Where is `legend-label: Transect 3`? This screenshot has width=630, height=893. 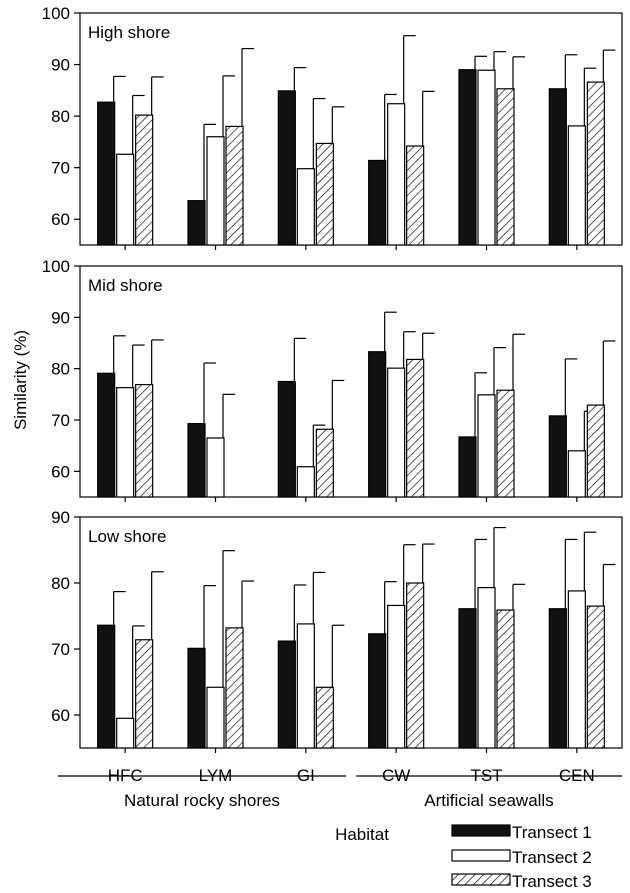 legend-label: Transect 3 is located at coordinates (552, 881).